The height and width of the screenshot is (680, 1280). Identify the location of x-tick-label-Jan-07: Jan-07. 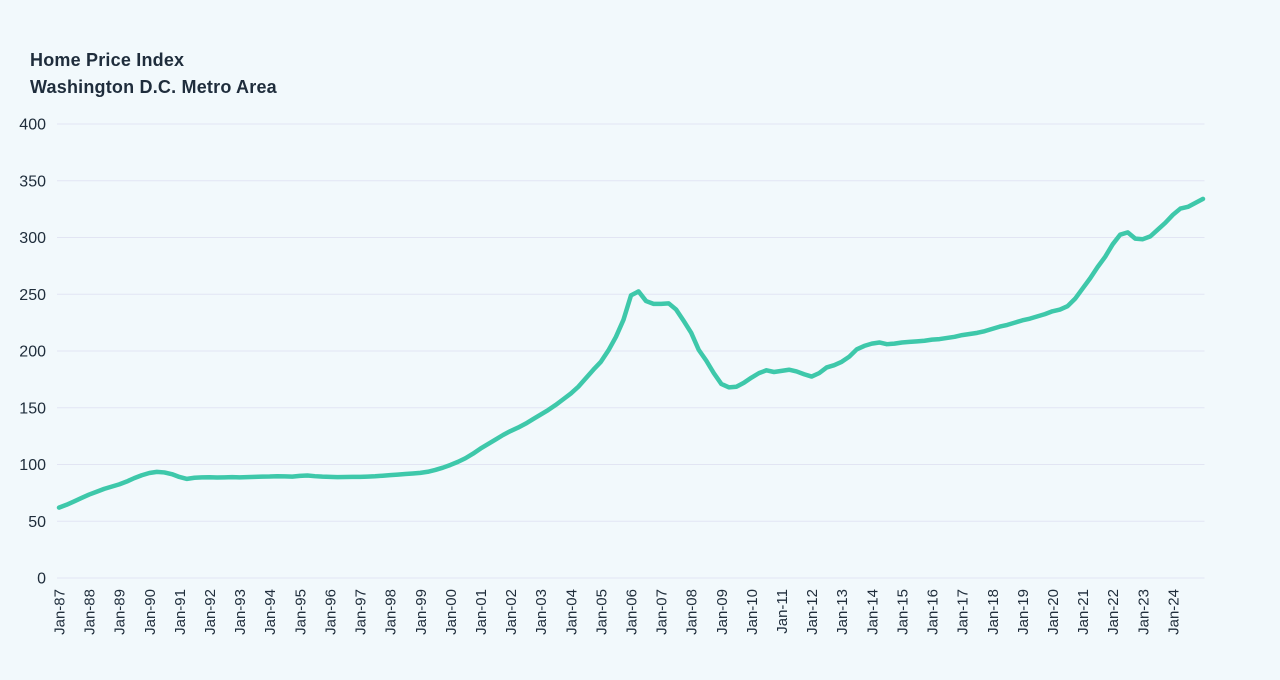
(662, 612).